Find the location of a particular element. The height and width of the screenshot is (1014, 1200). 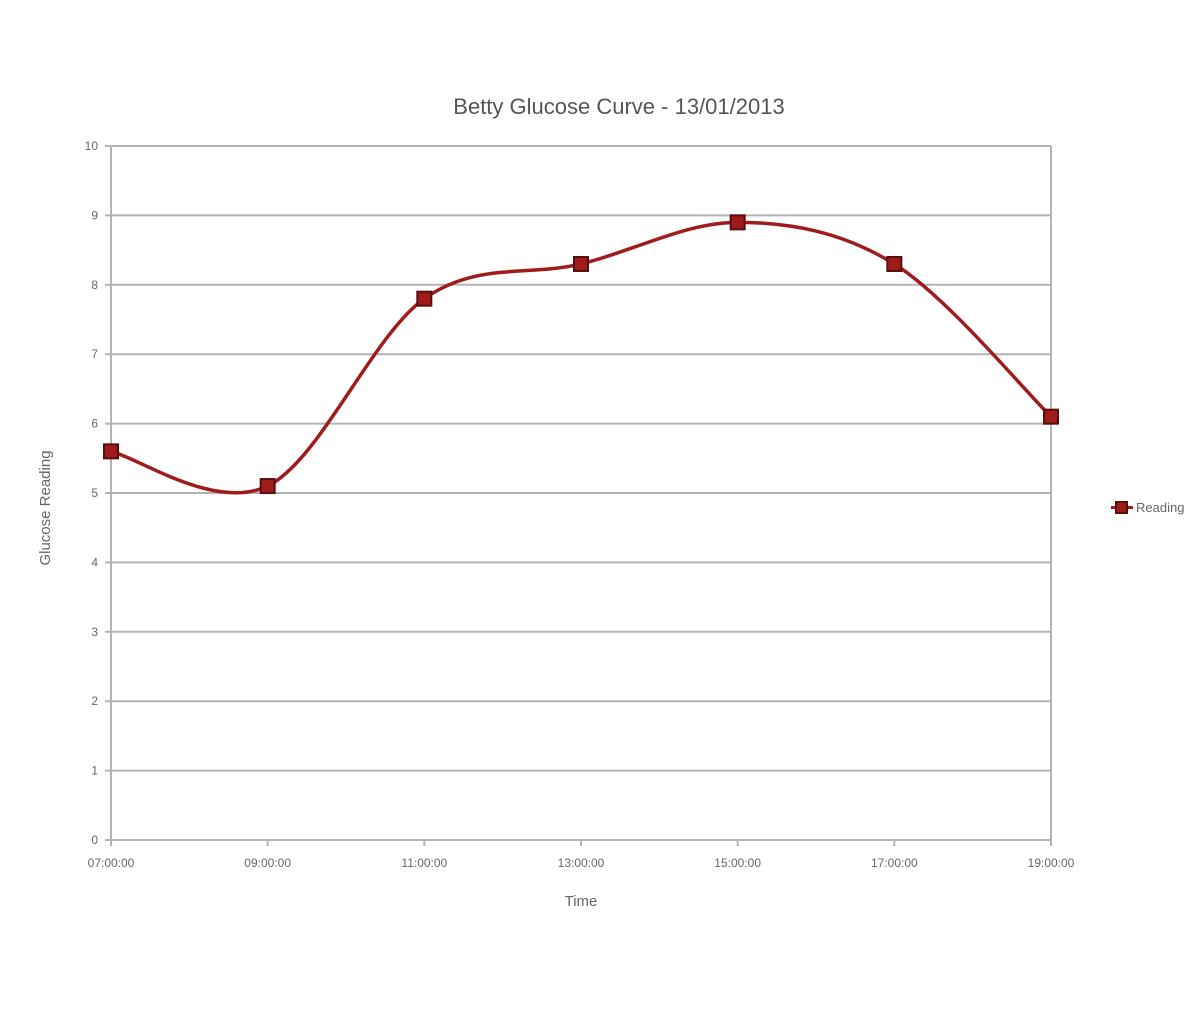

x-tick-label: 15:00:00 is located at coordinates (737, 863).